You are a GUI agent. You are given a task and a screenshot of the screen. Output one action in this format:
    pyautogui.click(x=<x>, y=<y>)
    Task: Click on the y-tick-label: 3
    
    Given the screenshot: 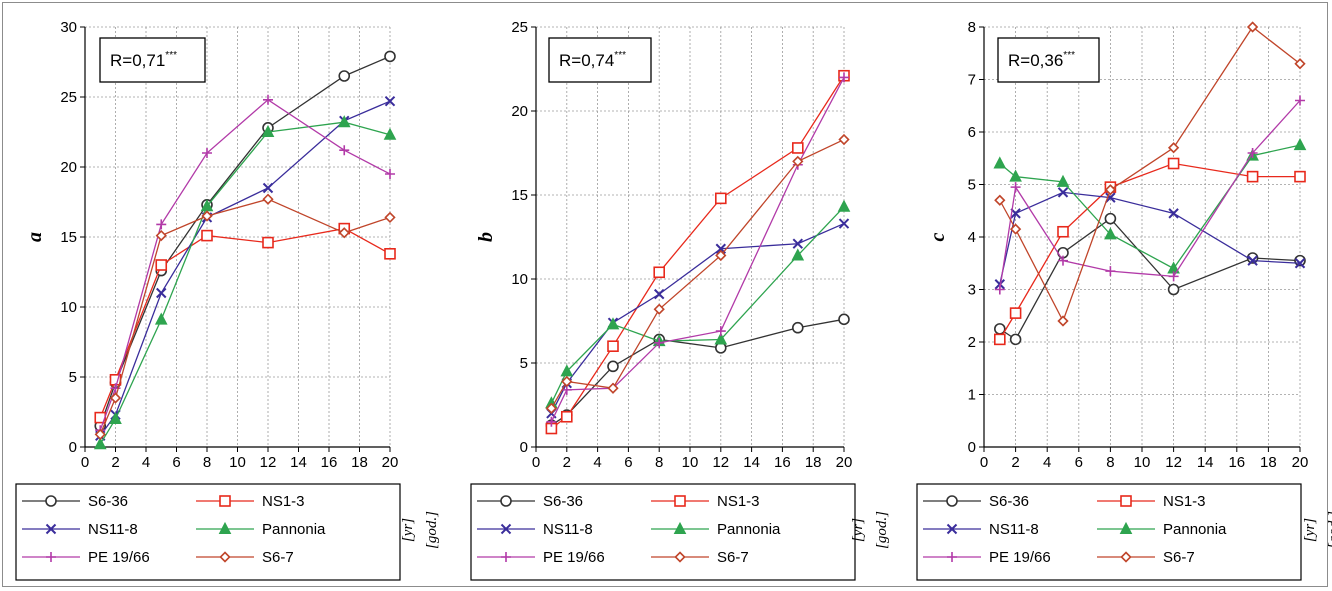 What is the action you would take?
    pyautogui.click(x=972, y=290)
    